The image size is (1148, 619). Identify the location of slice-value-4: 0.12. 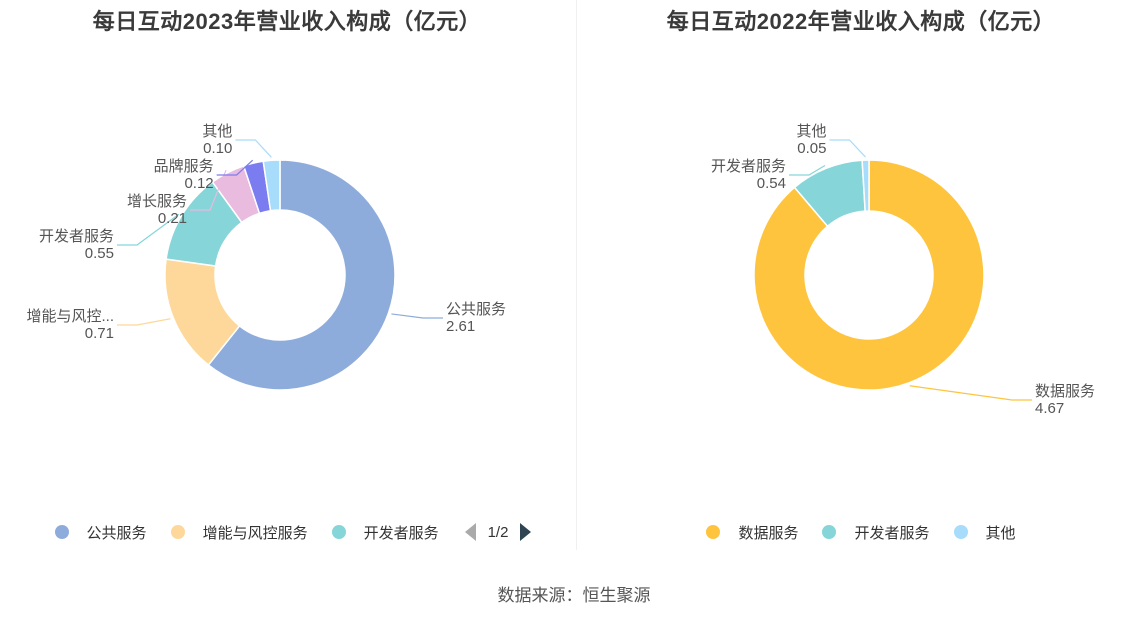
(198, 183).